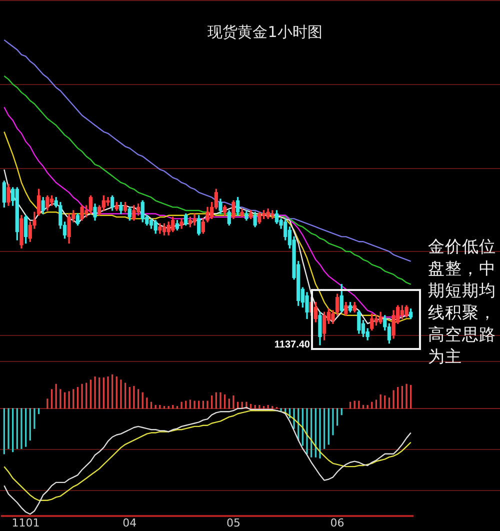 The image size is (500, 531). I want to click on annotation: 1137.40, so click(292, 345).